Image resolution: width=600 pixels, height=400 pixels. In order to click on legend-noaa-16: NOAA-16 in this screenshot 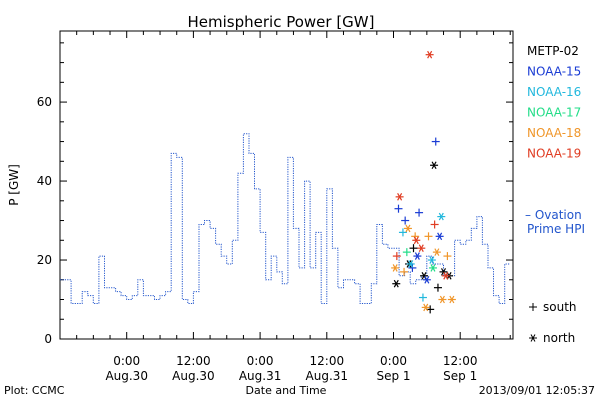, I will do `click(554, 92)`.